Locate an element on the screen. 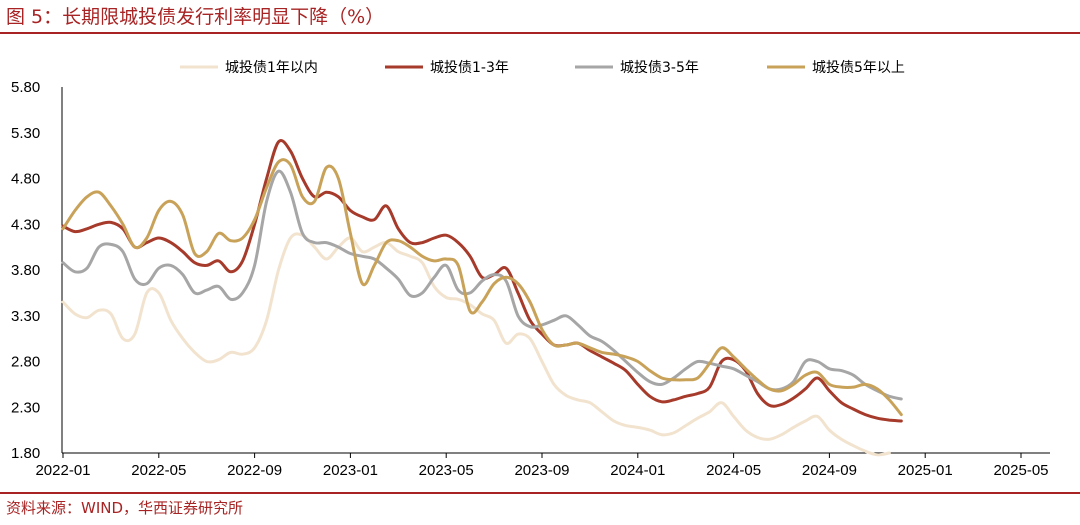 The image size is (1080, 525). source-note: 资料来源：WIND，华西证券研究所 is located at coordinates (125, 508).